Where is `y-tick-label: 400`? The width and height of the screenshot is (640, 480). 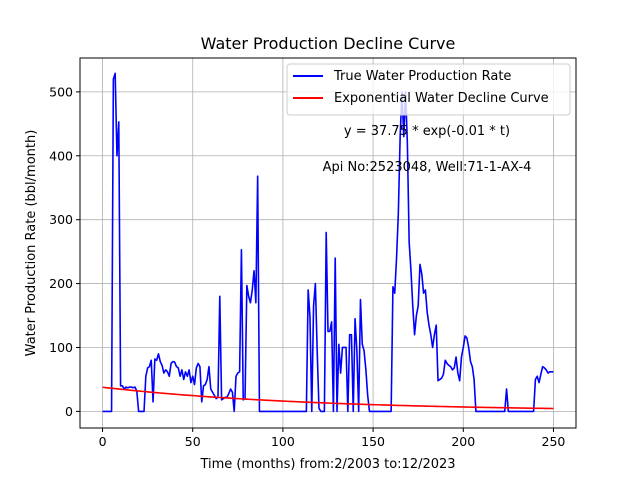
y-tick-label: 400 is located at coordinates (61, 155).